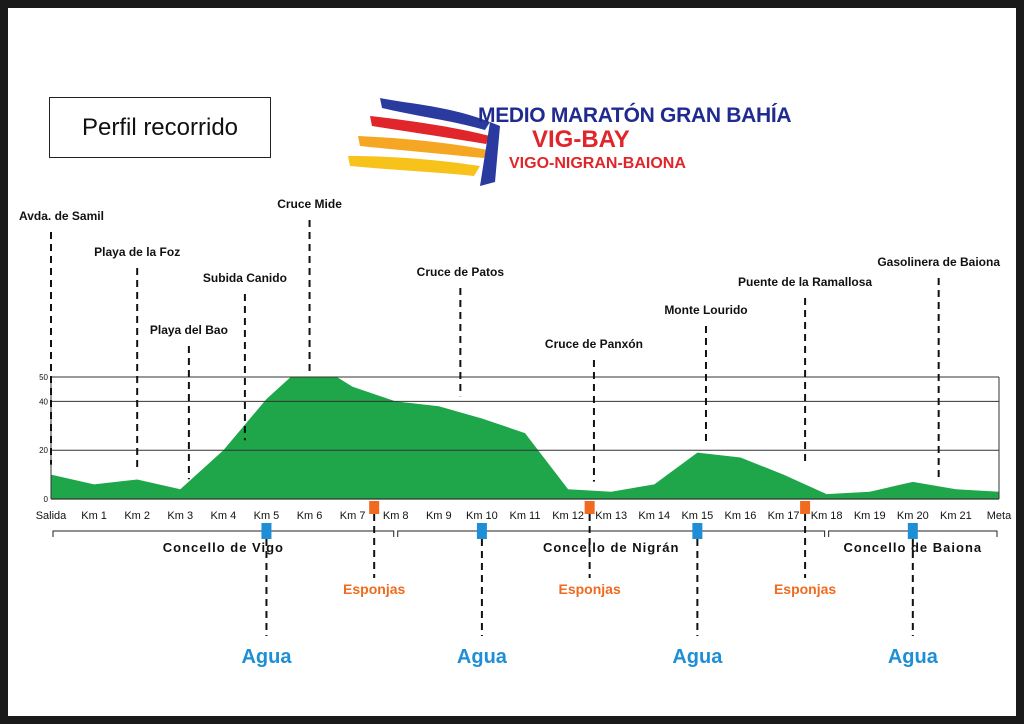 The height and width of the screenshot is (724, 1024). I want to click on logo-line-2: VIG-BAY, so click(581, 139).